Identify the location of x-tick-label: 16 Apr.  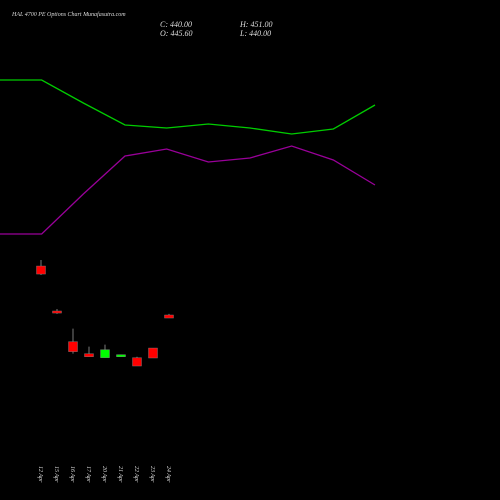
(72, 474).